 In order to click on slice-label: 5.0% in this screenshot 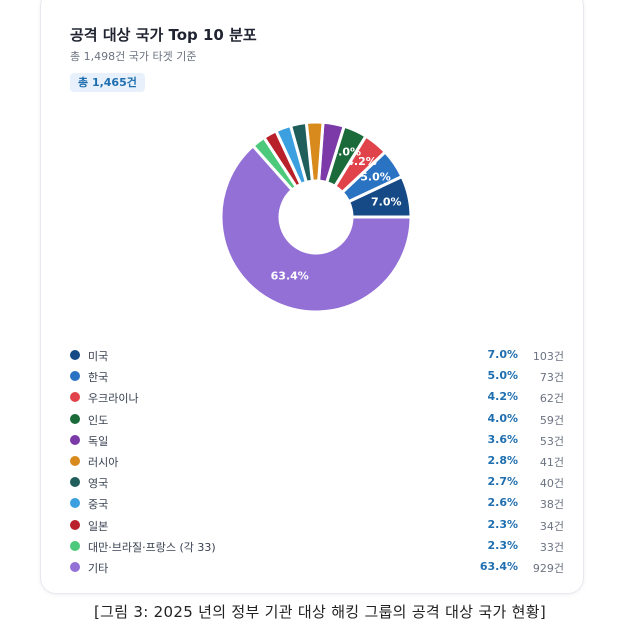, I will do `click(375, 176)`.